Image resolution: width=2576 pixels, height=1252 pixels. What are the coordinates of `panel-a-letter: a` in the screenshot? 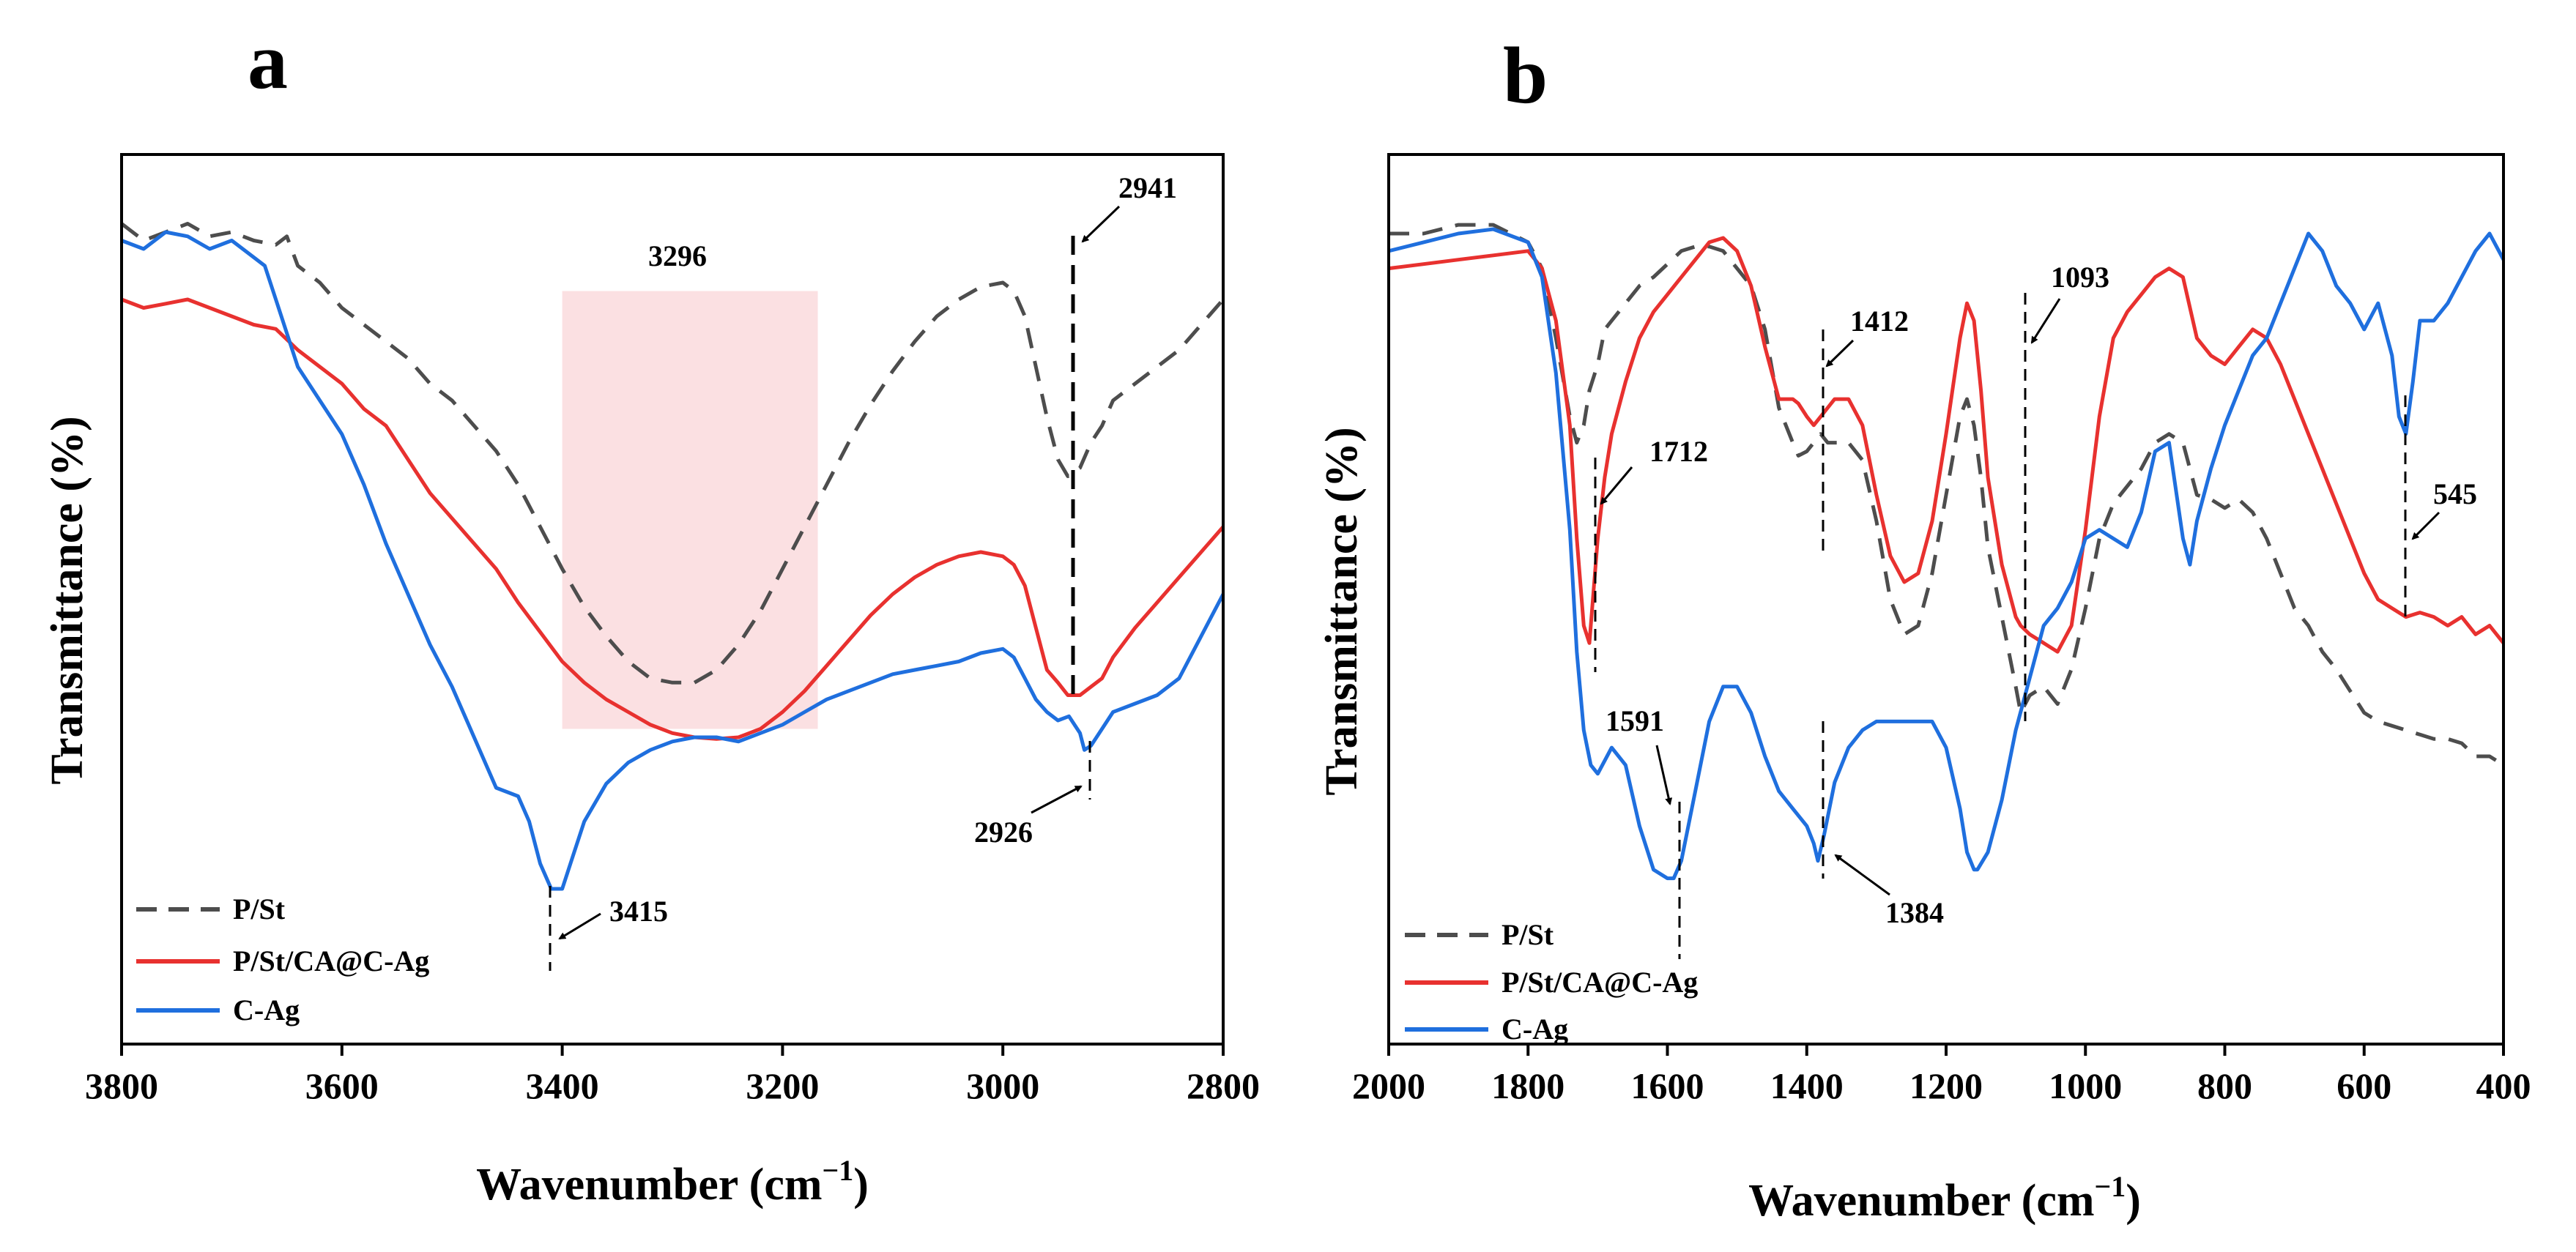 It's located at (268, 60).